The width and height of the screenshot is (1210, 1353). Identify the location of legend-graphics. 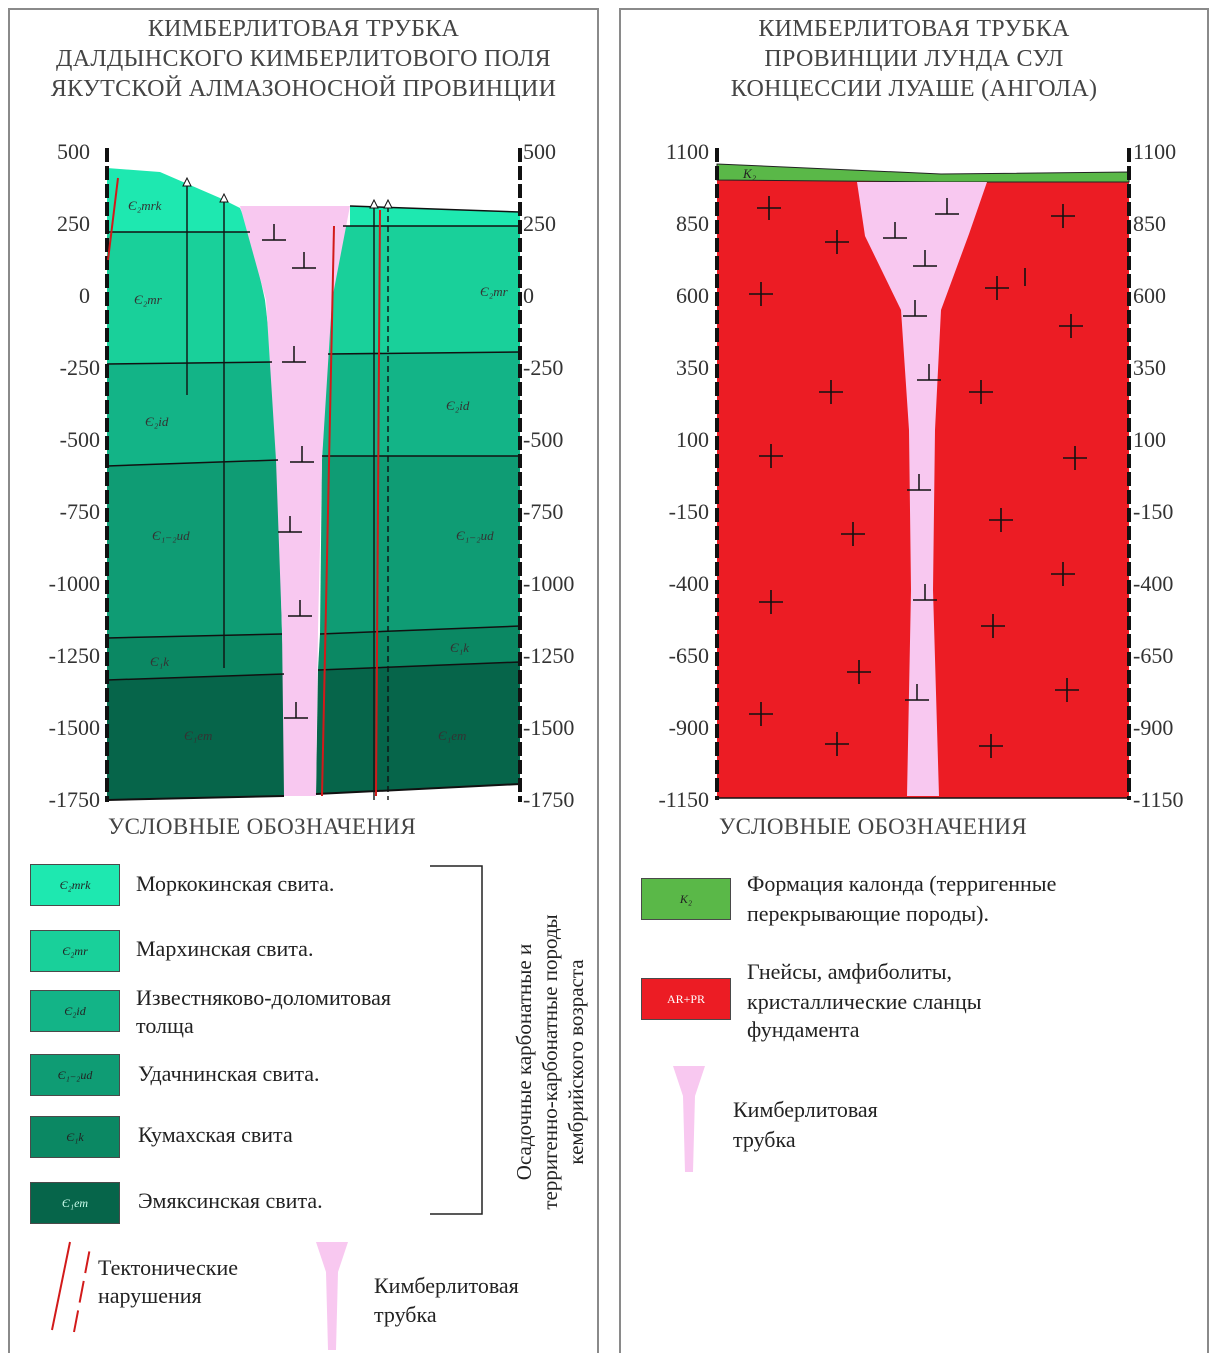
(267, 1107).